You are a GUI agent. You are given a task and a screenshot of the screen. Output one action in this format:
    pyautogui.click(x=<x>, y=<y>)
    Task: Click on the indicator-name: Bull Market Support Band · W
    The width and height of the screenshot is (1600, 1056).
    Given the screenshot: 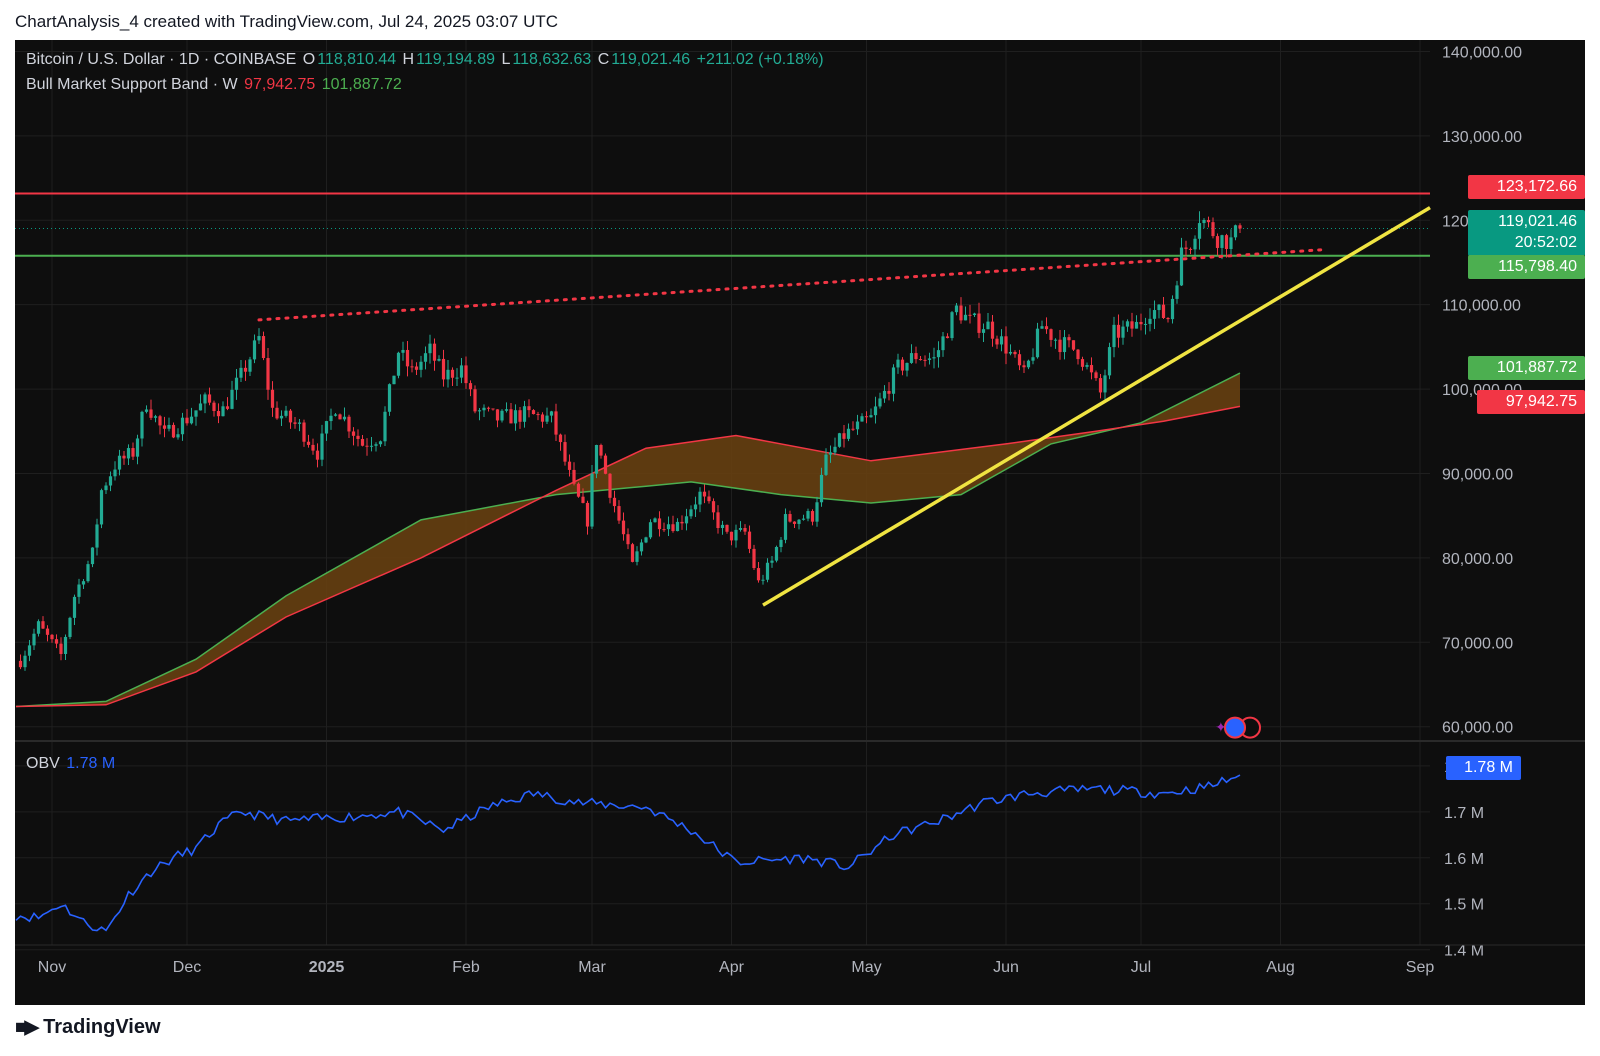 What is the action you would take?
    pyautogui.click(x=132, y=84)
    